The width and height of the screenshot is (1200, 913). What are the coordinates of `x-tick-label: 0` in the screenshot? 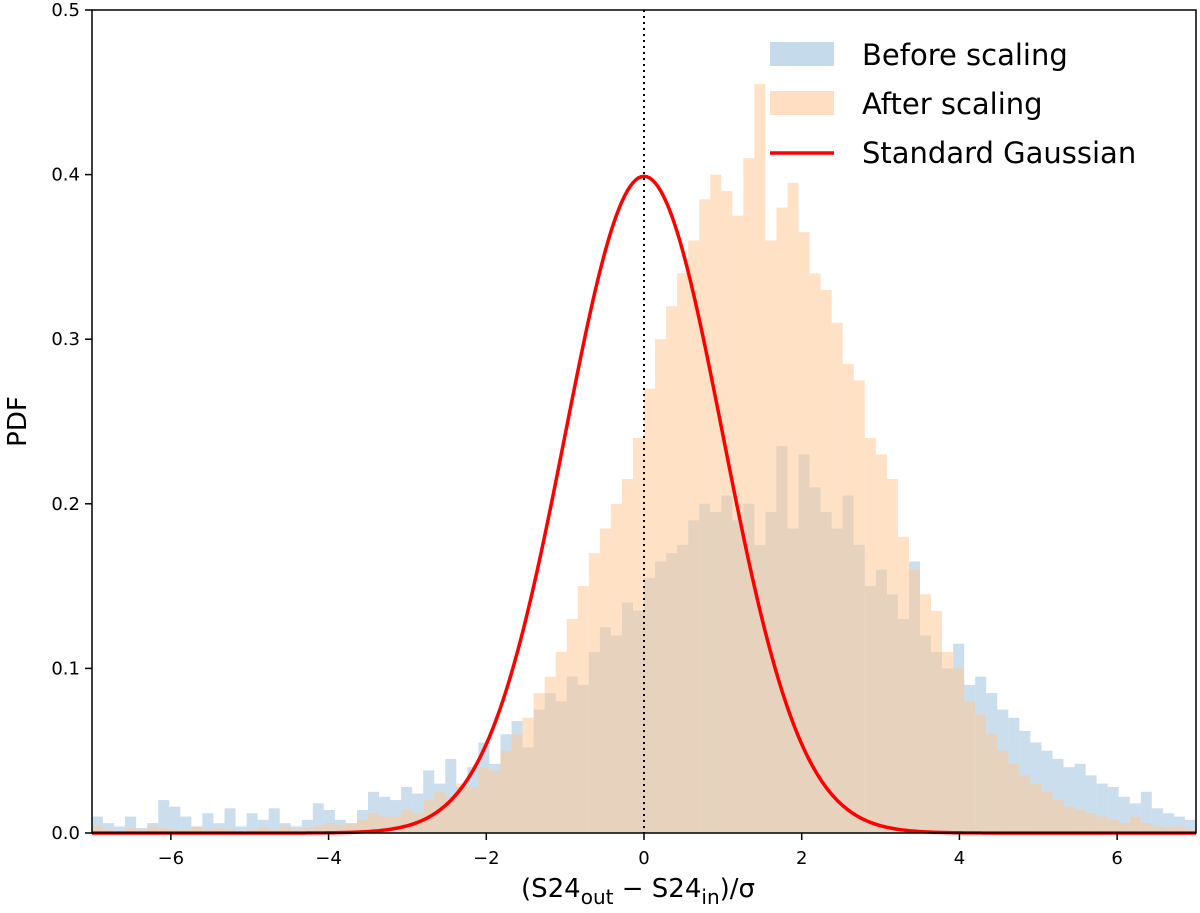 It's located at (643, 858).